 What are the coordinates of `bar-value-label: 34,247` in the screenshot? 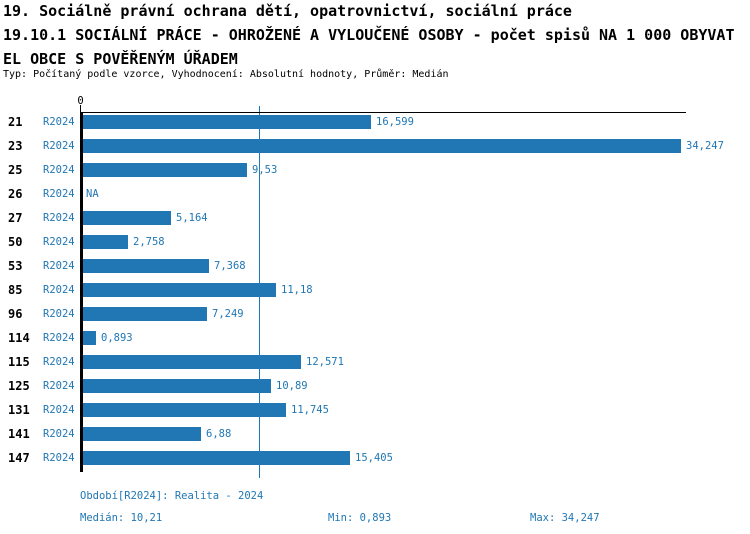 It's located at (705, 146).